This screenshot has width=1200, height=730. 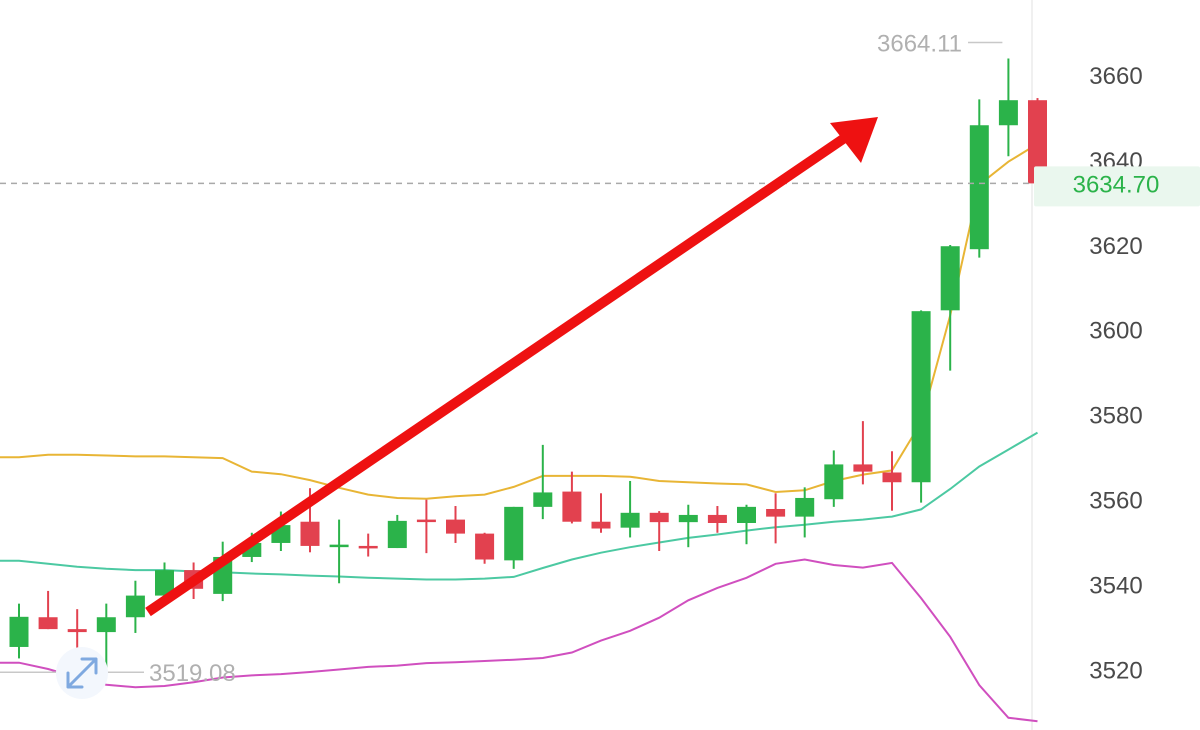 I want to click on y-tick-label: 3660, so click(x=1115, y=76).